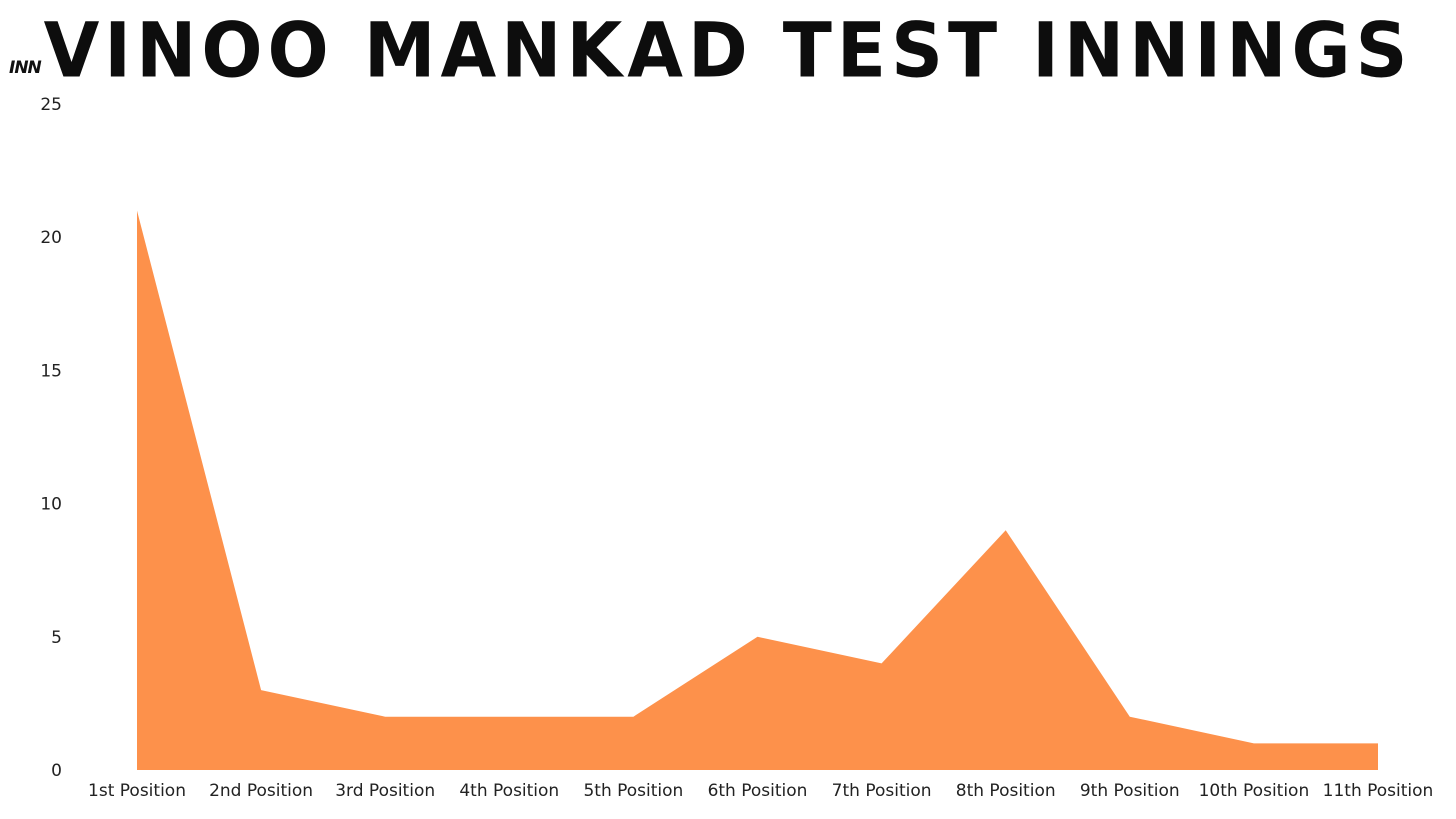 This screenshot has height=819, width=1456. What do you see at coordinates (758, 791) in the screenshot?
I see `x-tick-label: 6th Position` at bounding box center [758, 791].